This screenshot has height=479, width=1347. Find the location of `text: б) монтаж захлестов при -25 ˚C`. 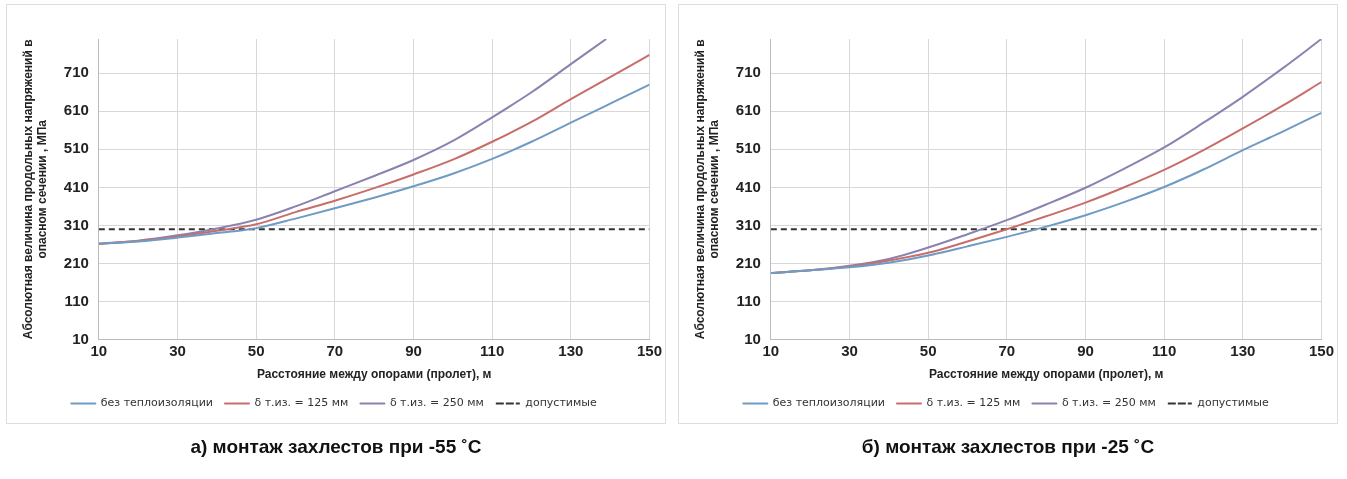

text: б) монтаж захлестов при -25 ˚C is located at coordinates (1008, 447).